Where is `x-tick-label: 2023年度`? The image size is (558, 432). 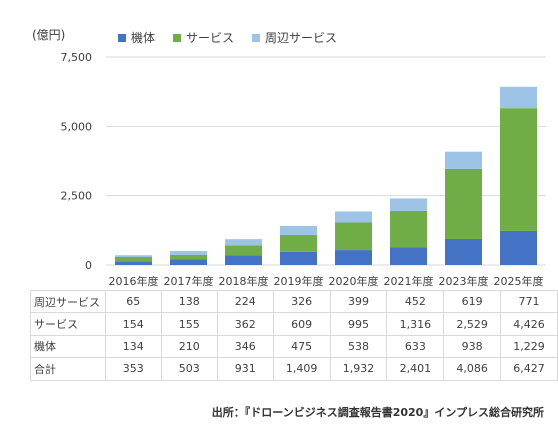 x-tick-label: 2023年度 is located at coordinates (464, 281).